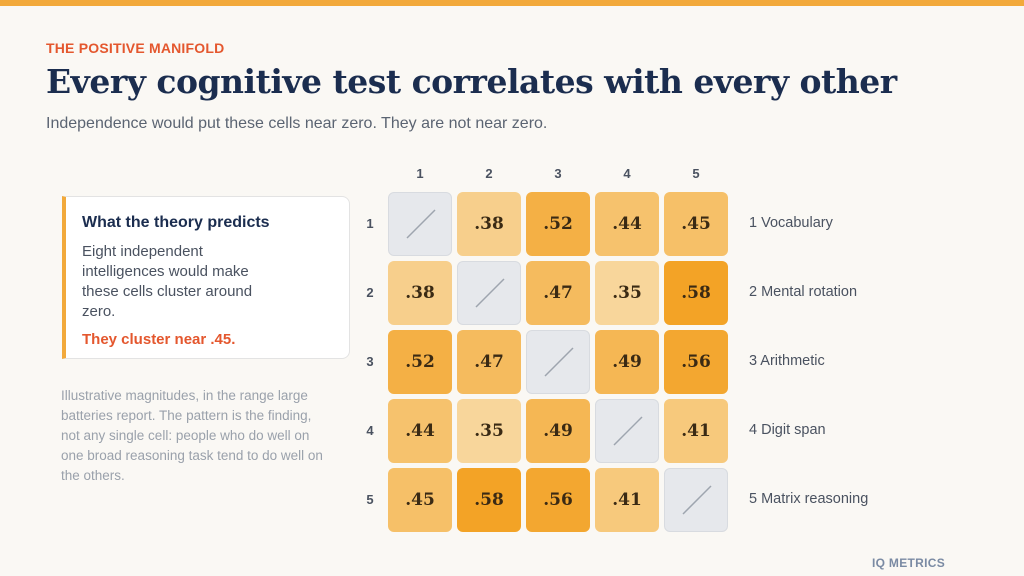 Image resolution: width=1024 pixels, height=576 pixels. What do you see at coordinates (627, 173) in the screenshot?
I see `column-header: 4` at bounding box center [627, 173].